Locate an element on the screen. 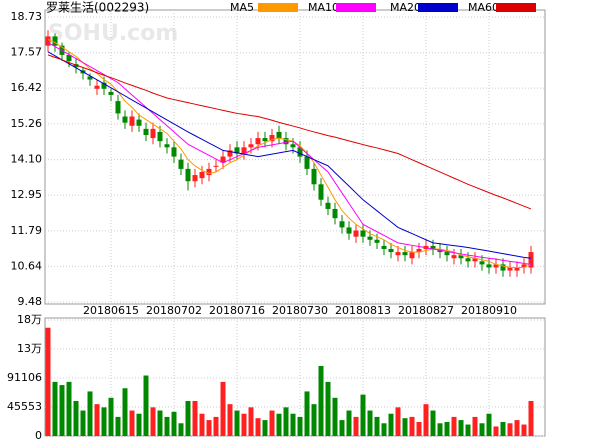 The height and width of the screenshot is (440, 600). y-tick-label: 12.95 is located at coordinates (27, 194).